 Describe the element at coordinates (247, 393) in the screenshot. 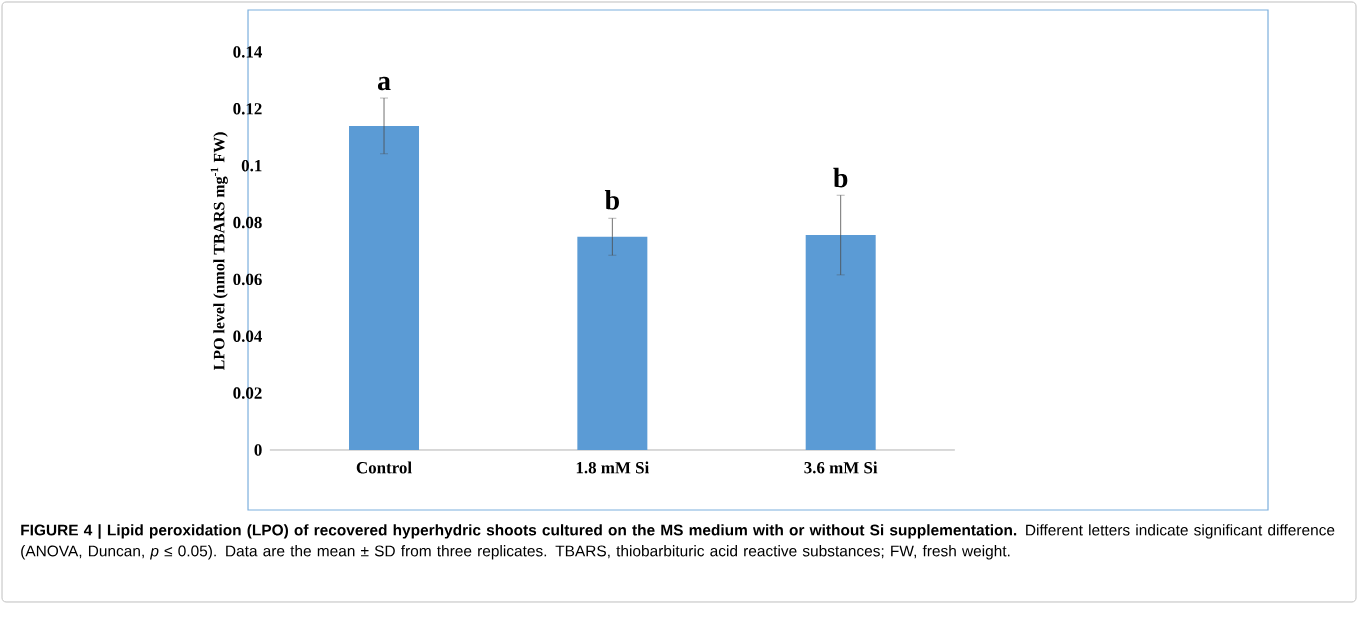

I see `y-tick-label: 0.02` at that location.